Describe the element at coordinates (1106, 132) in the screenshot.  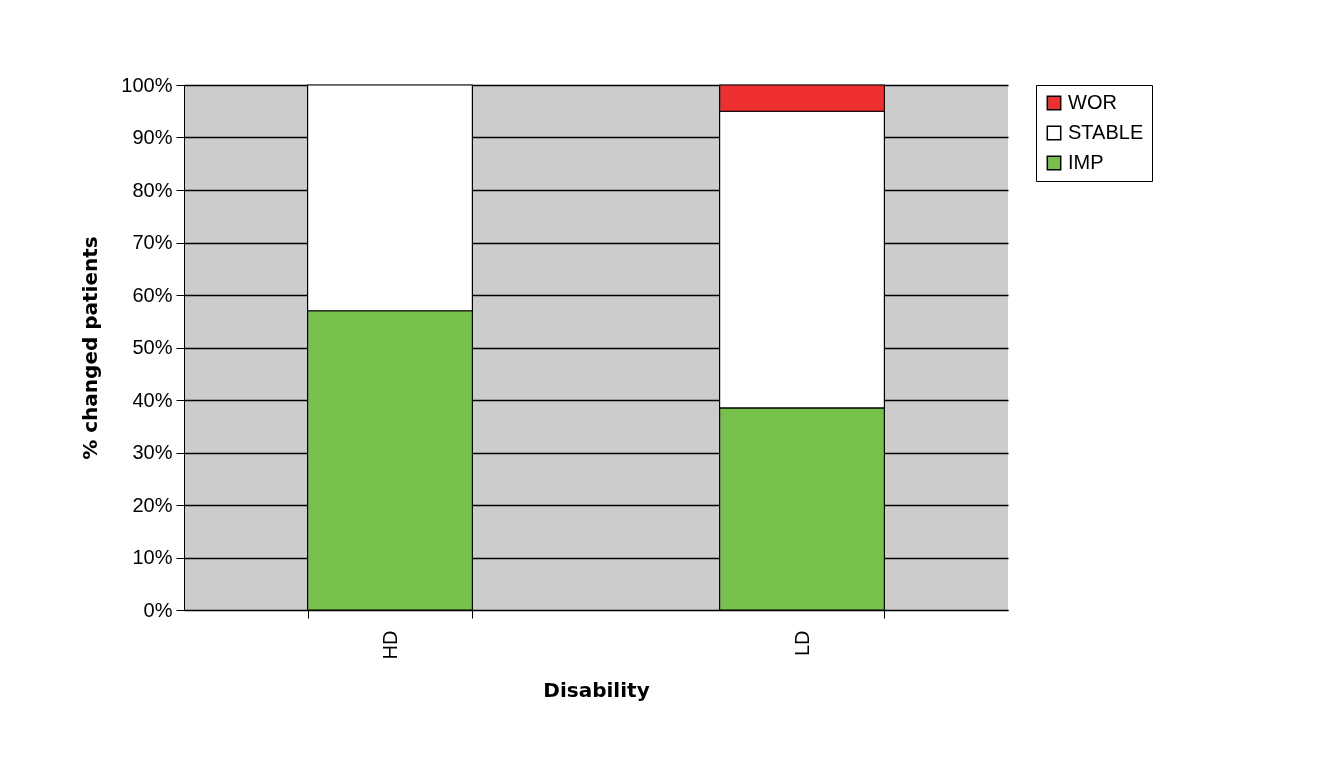
I see `legend-label: STABLE` at that location.